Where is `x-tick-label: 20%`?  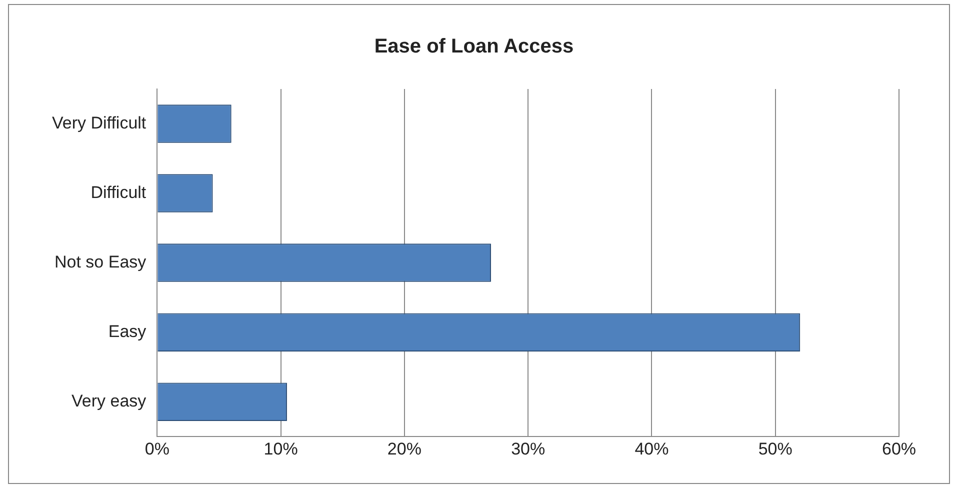
x-tick-label: 20% is located at coordinates (404, 448).